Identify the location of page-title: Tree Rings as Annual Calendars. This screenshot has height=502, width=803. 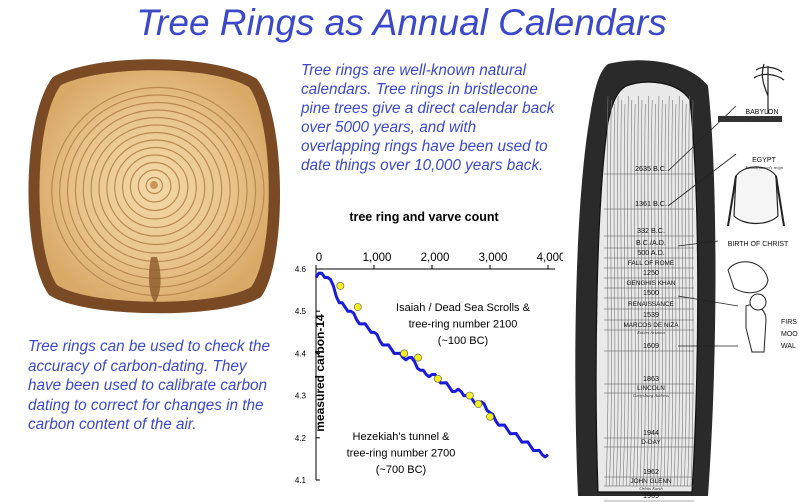
(401, 22).